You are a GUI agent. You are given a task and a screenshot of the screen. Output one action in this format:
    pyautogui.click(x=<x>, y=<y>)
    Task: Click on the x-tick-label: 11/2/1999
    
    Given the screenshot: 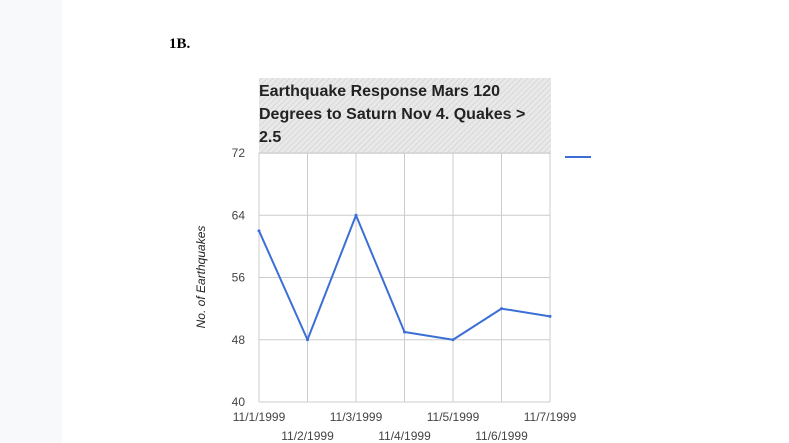 What is the action you would take?
    pyautogui.click(x=307, y=436)
    